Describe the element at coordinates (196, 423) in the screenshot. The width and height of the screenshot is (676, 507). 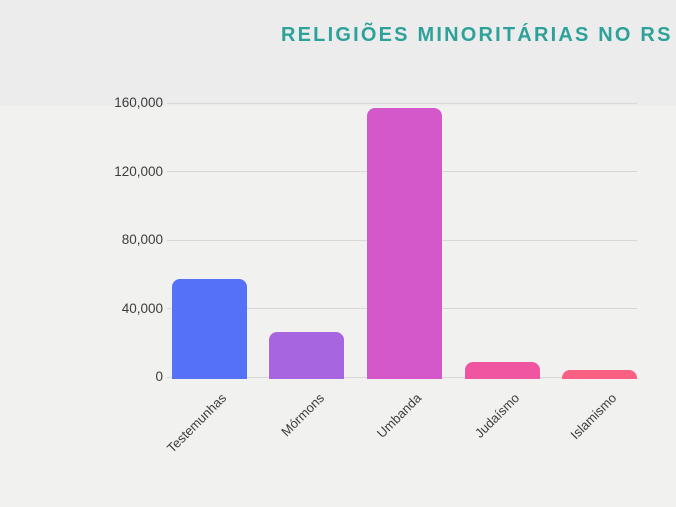
I see `x-axis-label-testemunhas: Testemunhas` at that location.